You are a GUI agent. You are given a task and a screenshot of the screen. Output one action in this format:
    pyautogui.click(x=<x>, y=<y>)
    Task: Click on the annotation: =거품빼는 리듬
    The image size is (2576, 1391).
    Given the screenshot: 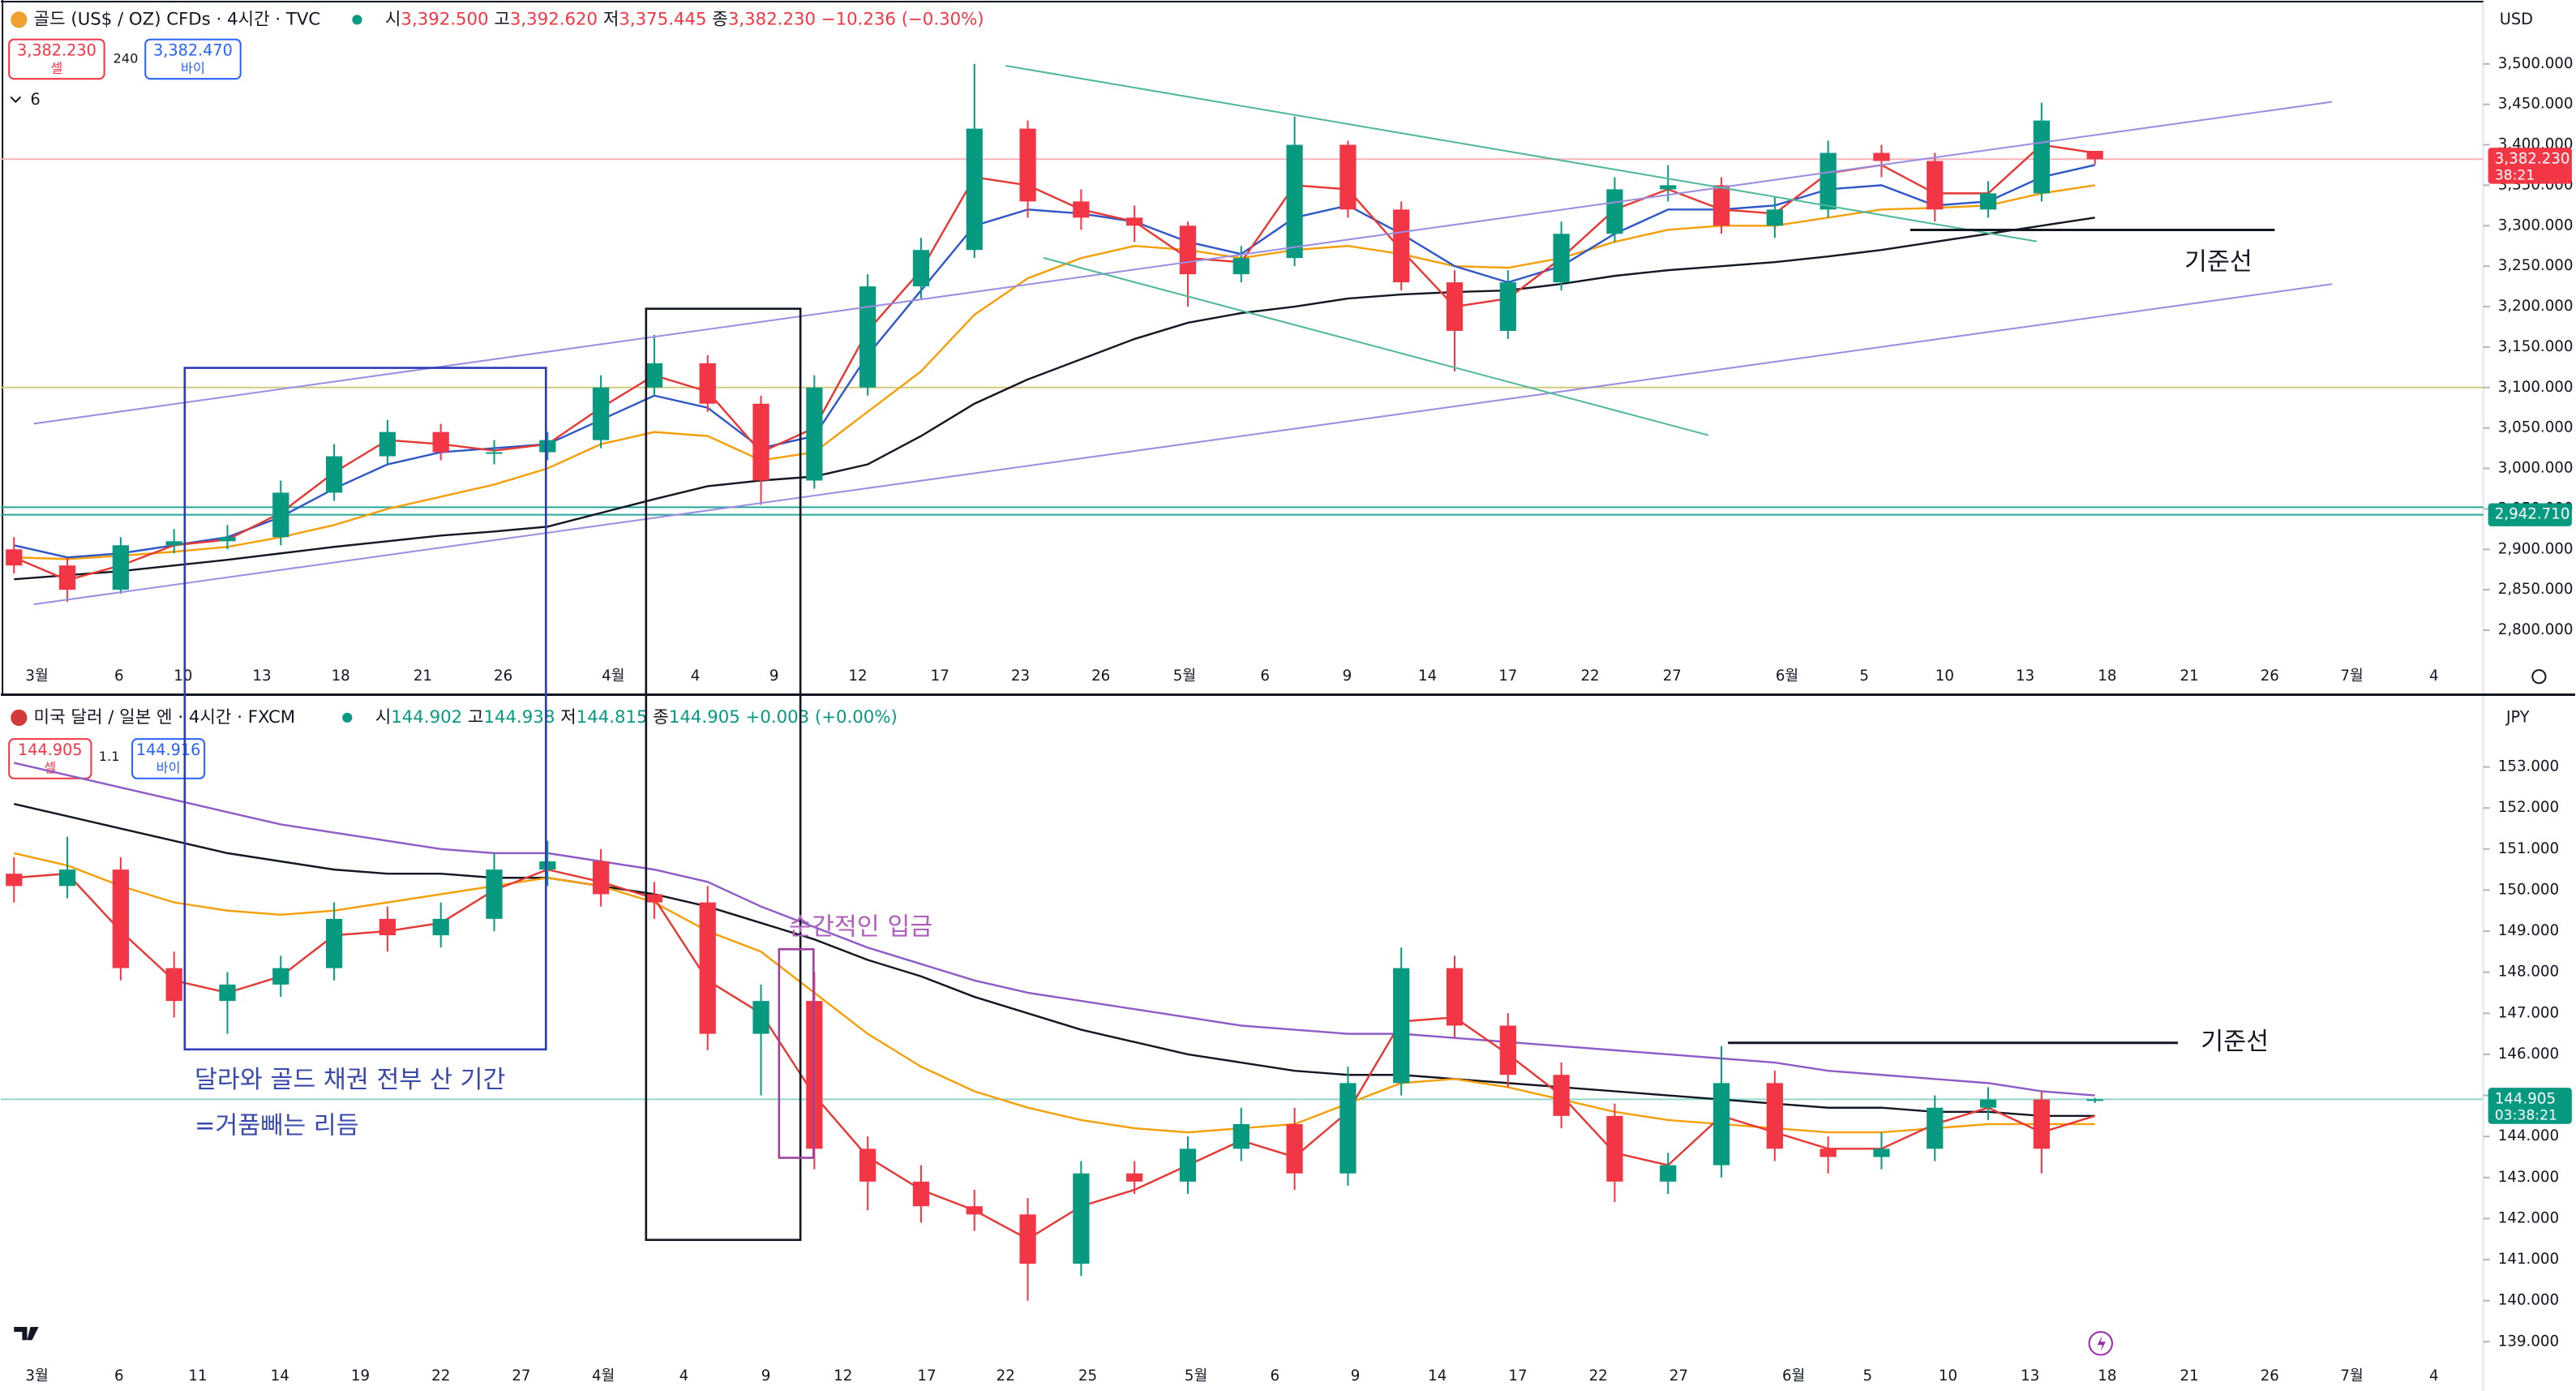 What is the action you would take?
    pyautogui.click(x=277, y=1126)
    